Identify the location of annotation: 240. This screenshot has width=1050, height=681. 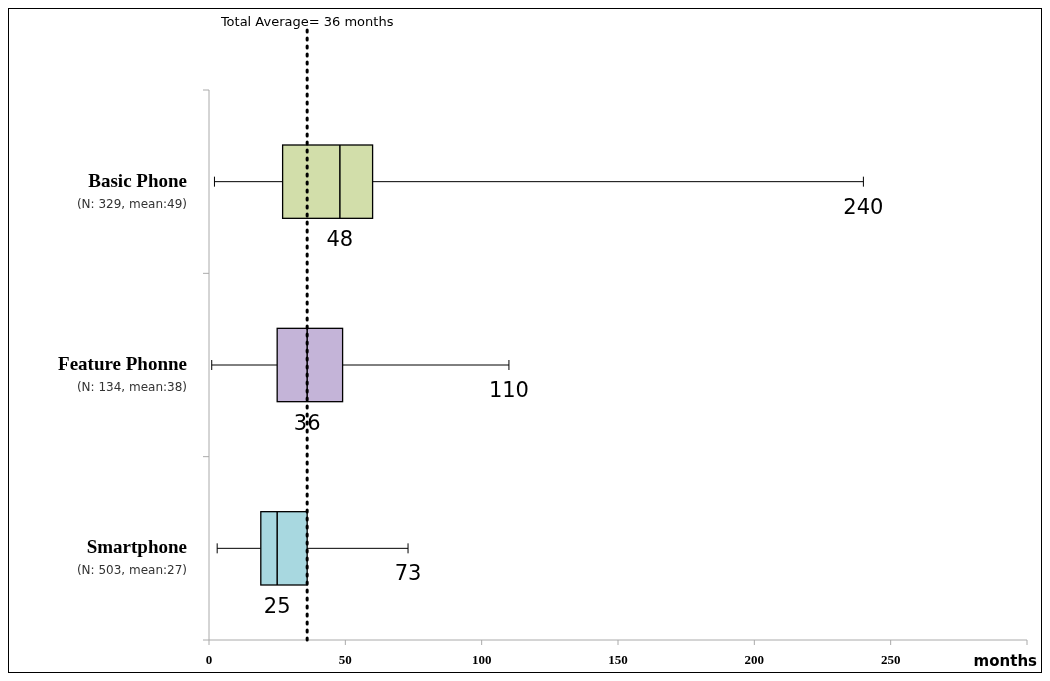
(863, 206).